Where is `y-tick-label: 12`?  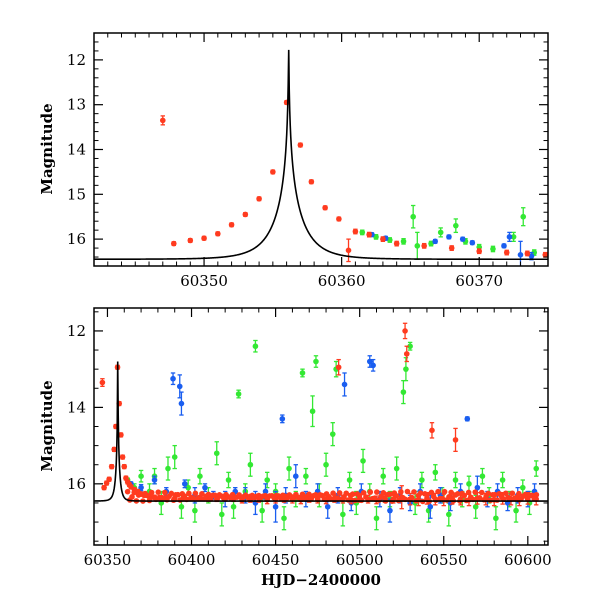 y-tick-label: 12 is located at coordinates (76, 60).